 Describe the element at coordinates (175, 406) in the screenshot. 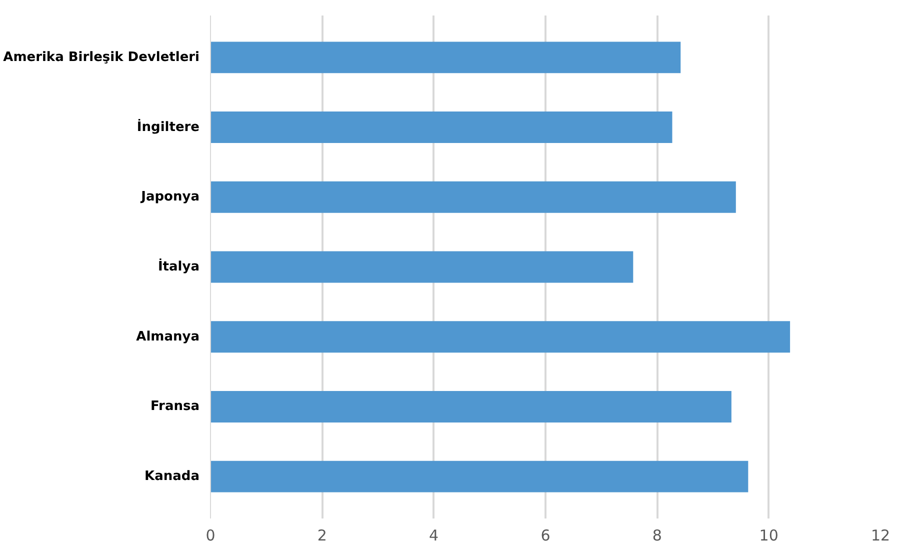

I see `y-tick-label: Fransa` at that location.